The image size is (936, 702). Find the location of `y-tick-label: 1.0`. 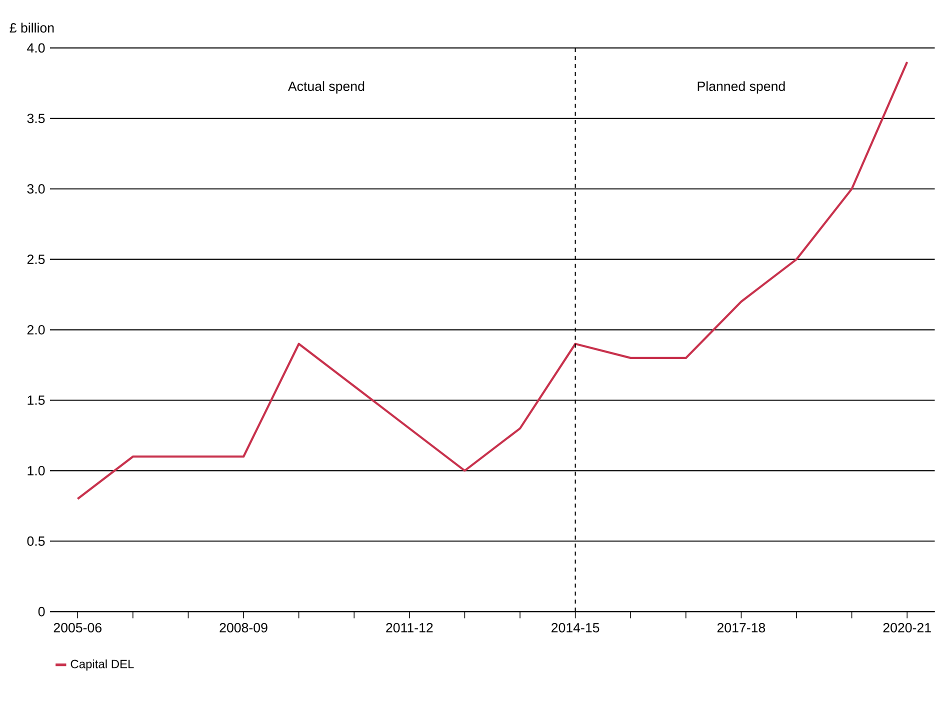

y-tick-label: 1.0 is located at coordinates (36, 471).